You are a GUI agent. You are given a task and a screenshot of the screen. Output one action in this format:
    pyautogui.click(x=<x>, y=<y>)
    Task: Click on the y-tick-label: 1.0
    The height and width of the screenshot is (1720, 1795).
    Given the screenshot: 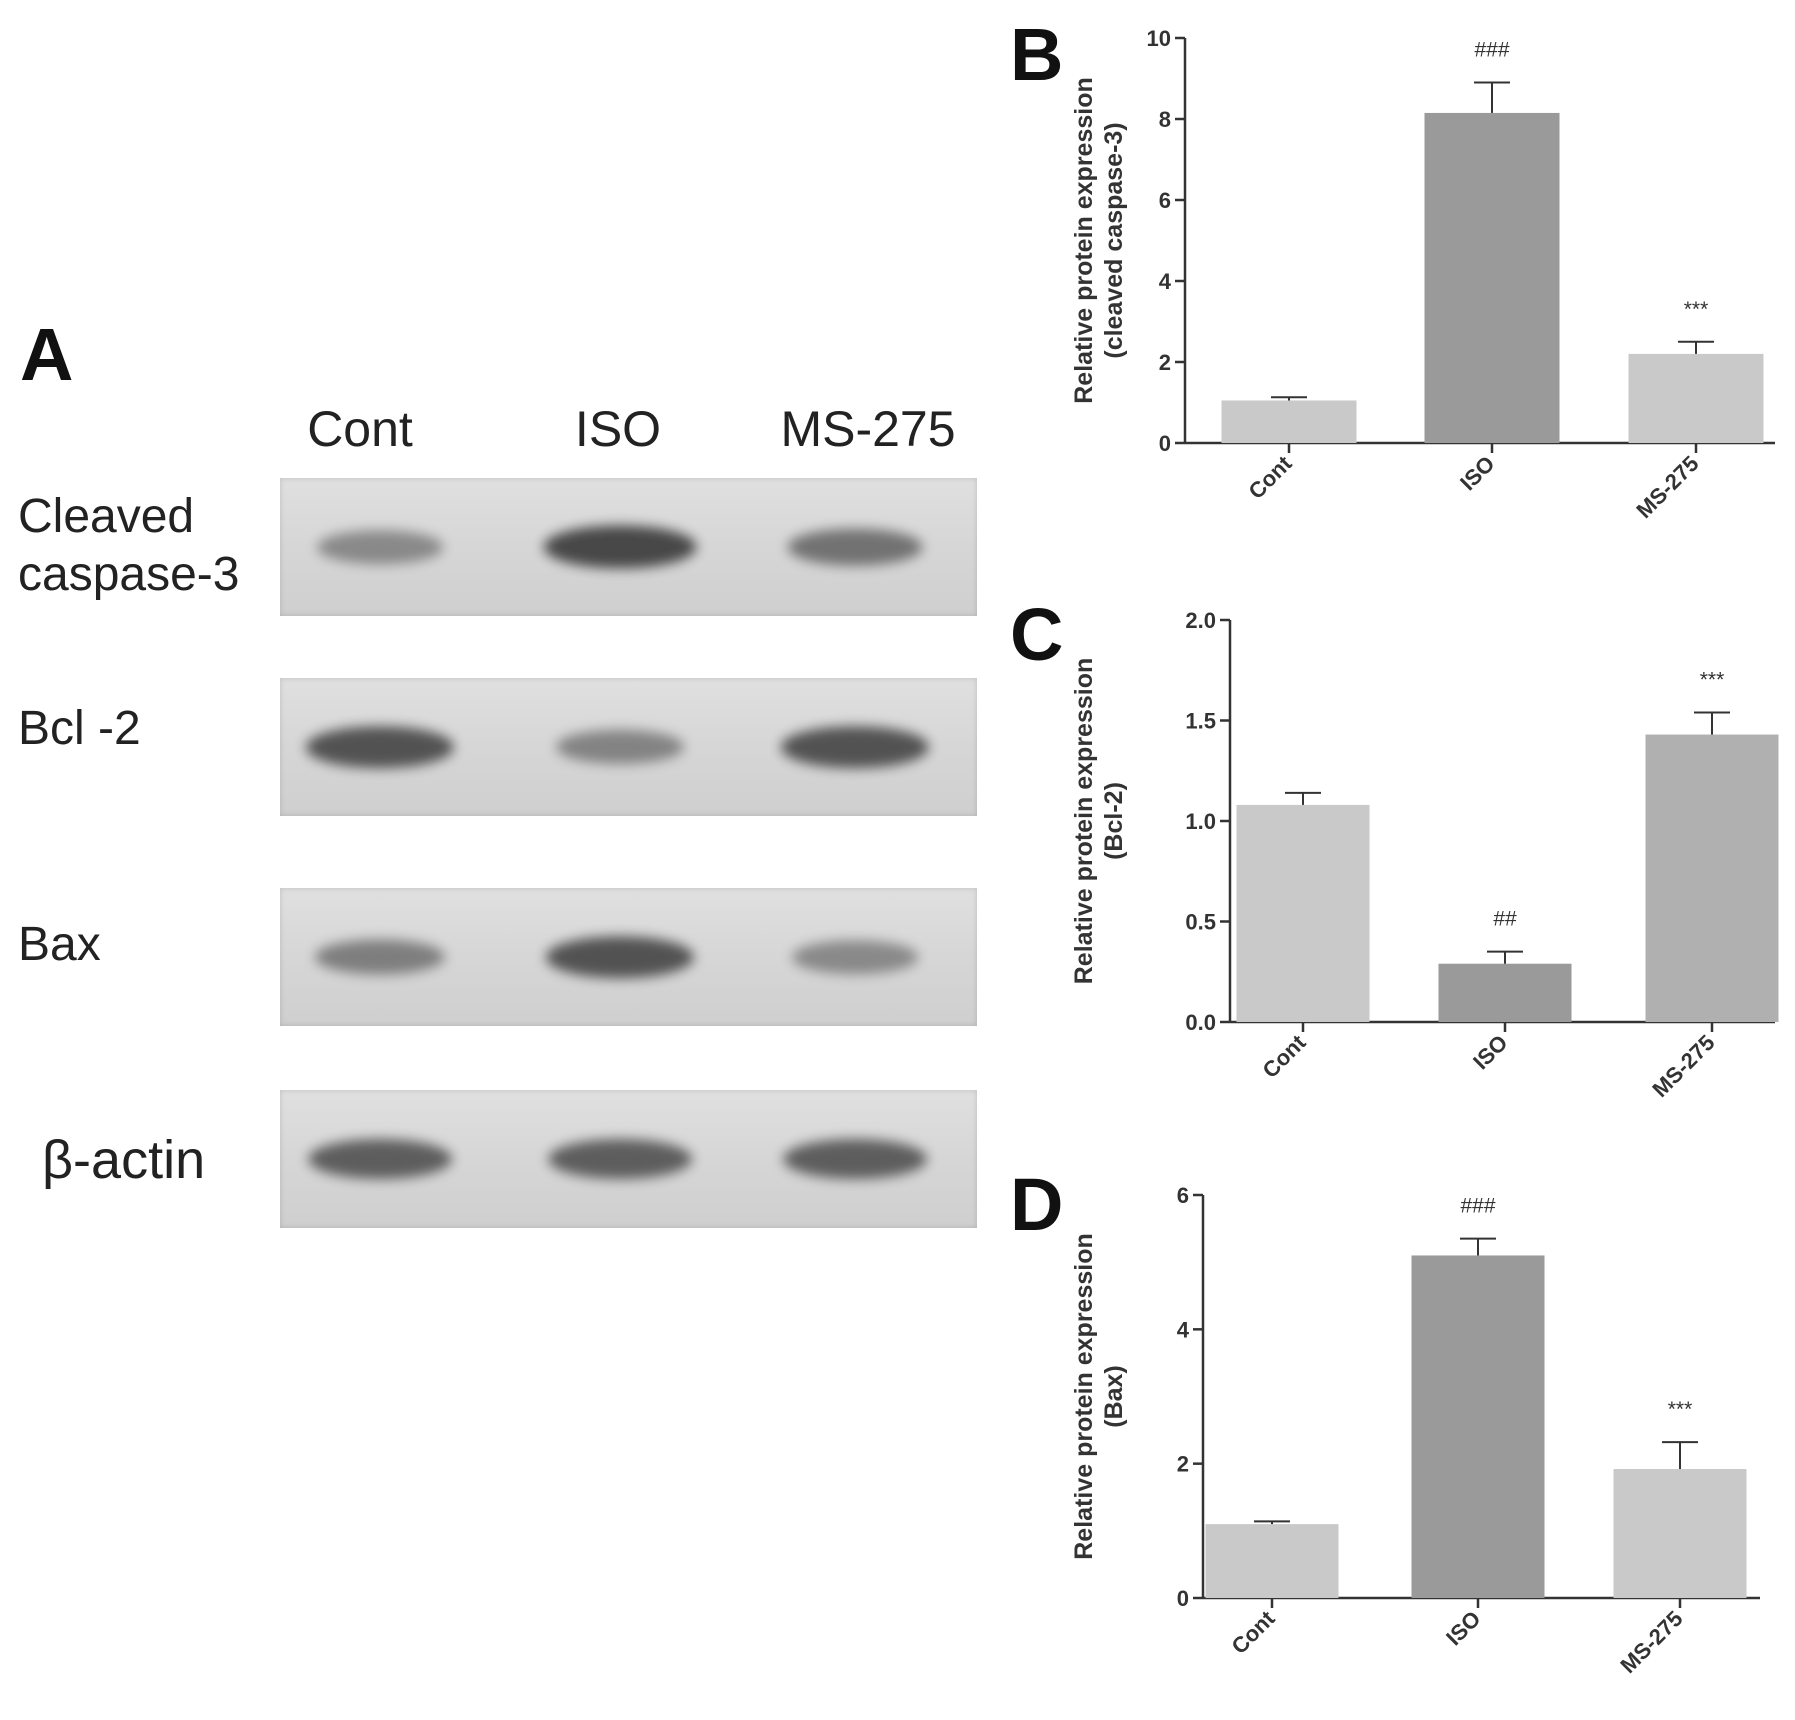 What is the action you would take?
    pyautogui.click(x=1200, y=821)
    